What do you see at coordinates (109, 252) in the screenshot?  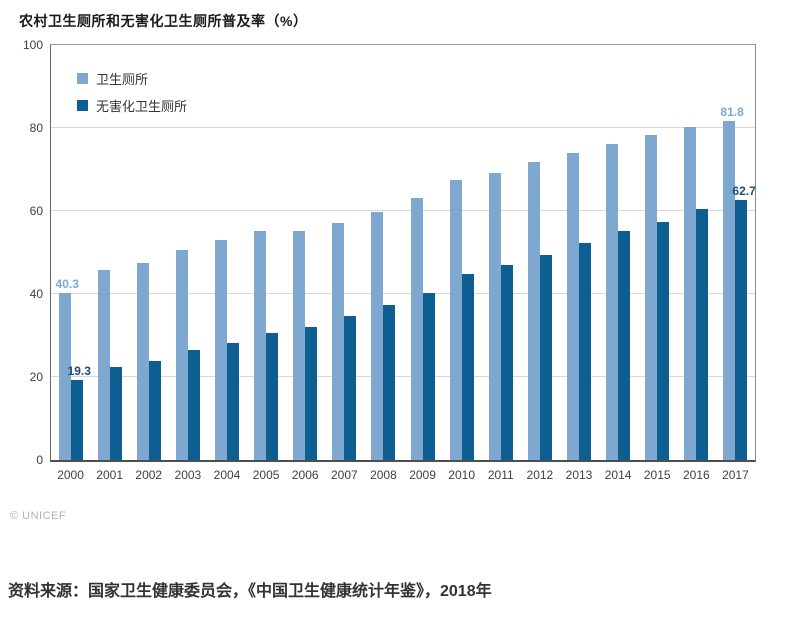 I see `bar-group-2001` at bounding box center [109, 252].